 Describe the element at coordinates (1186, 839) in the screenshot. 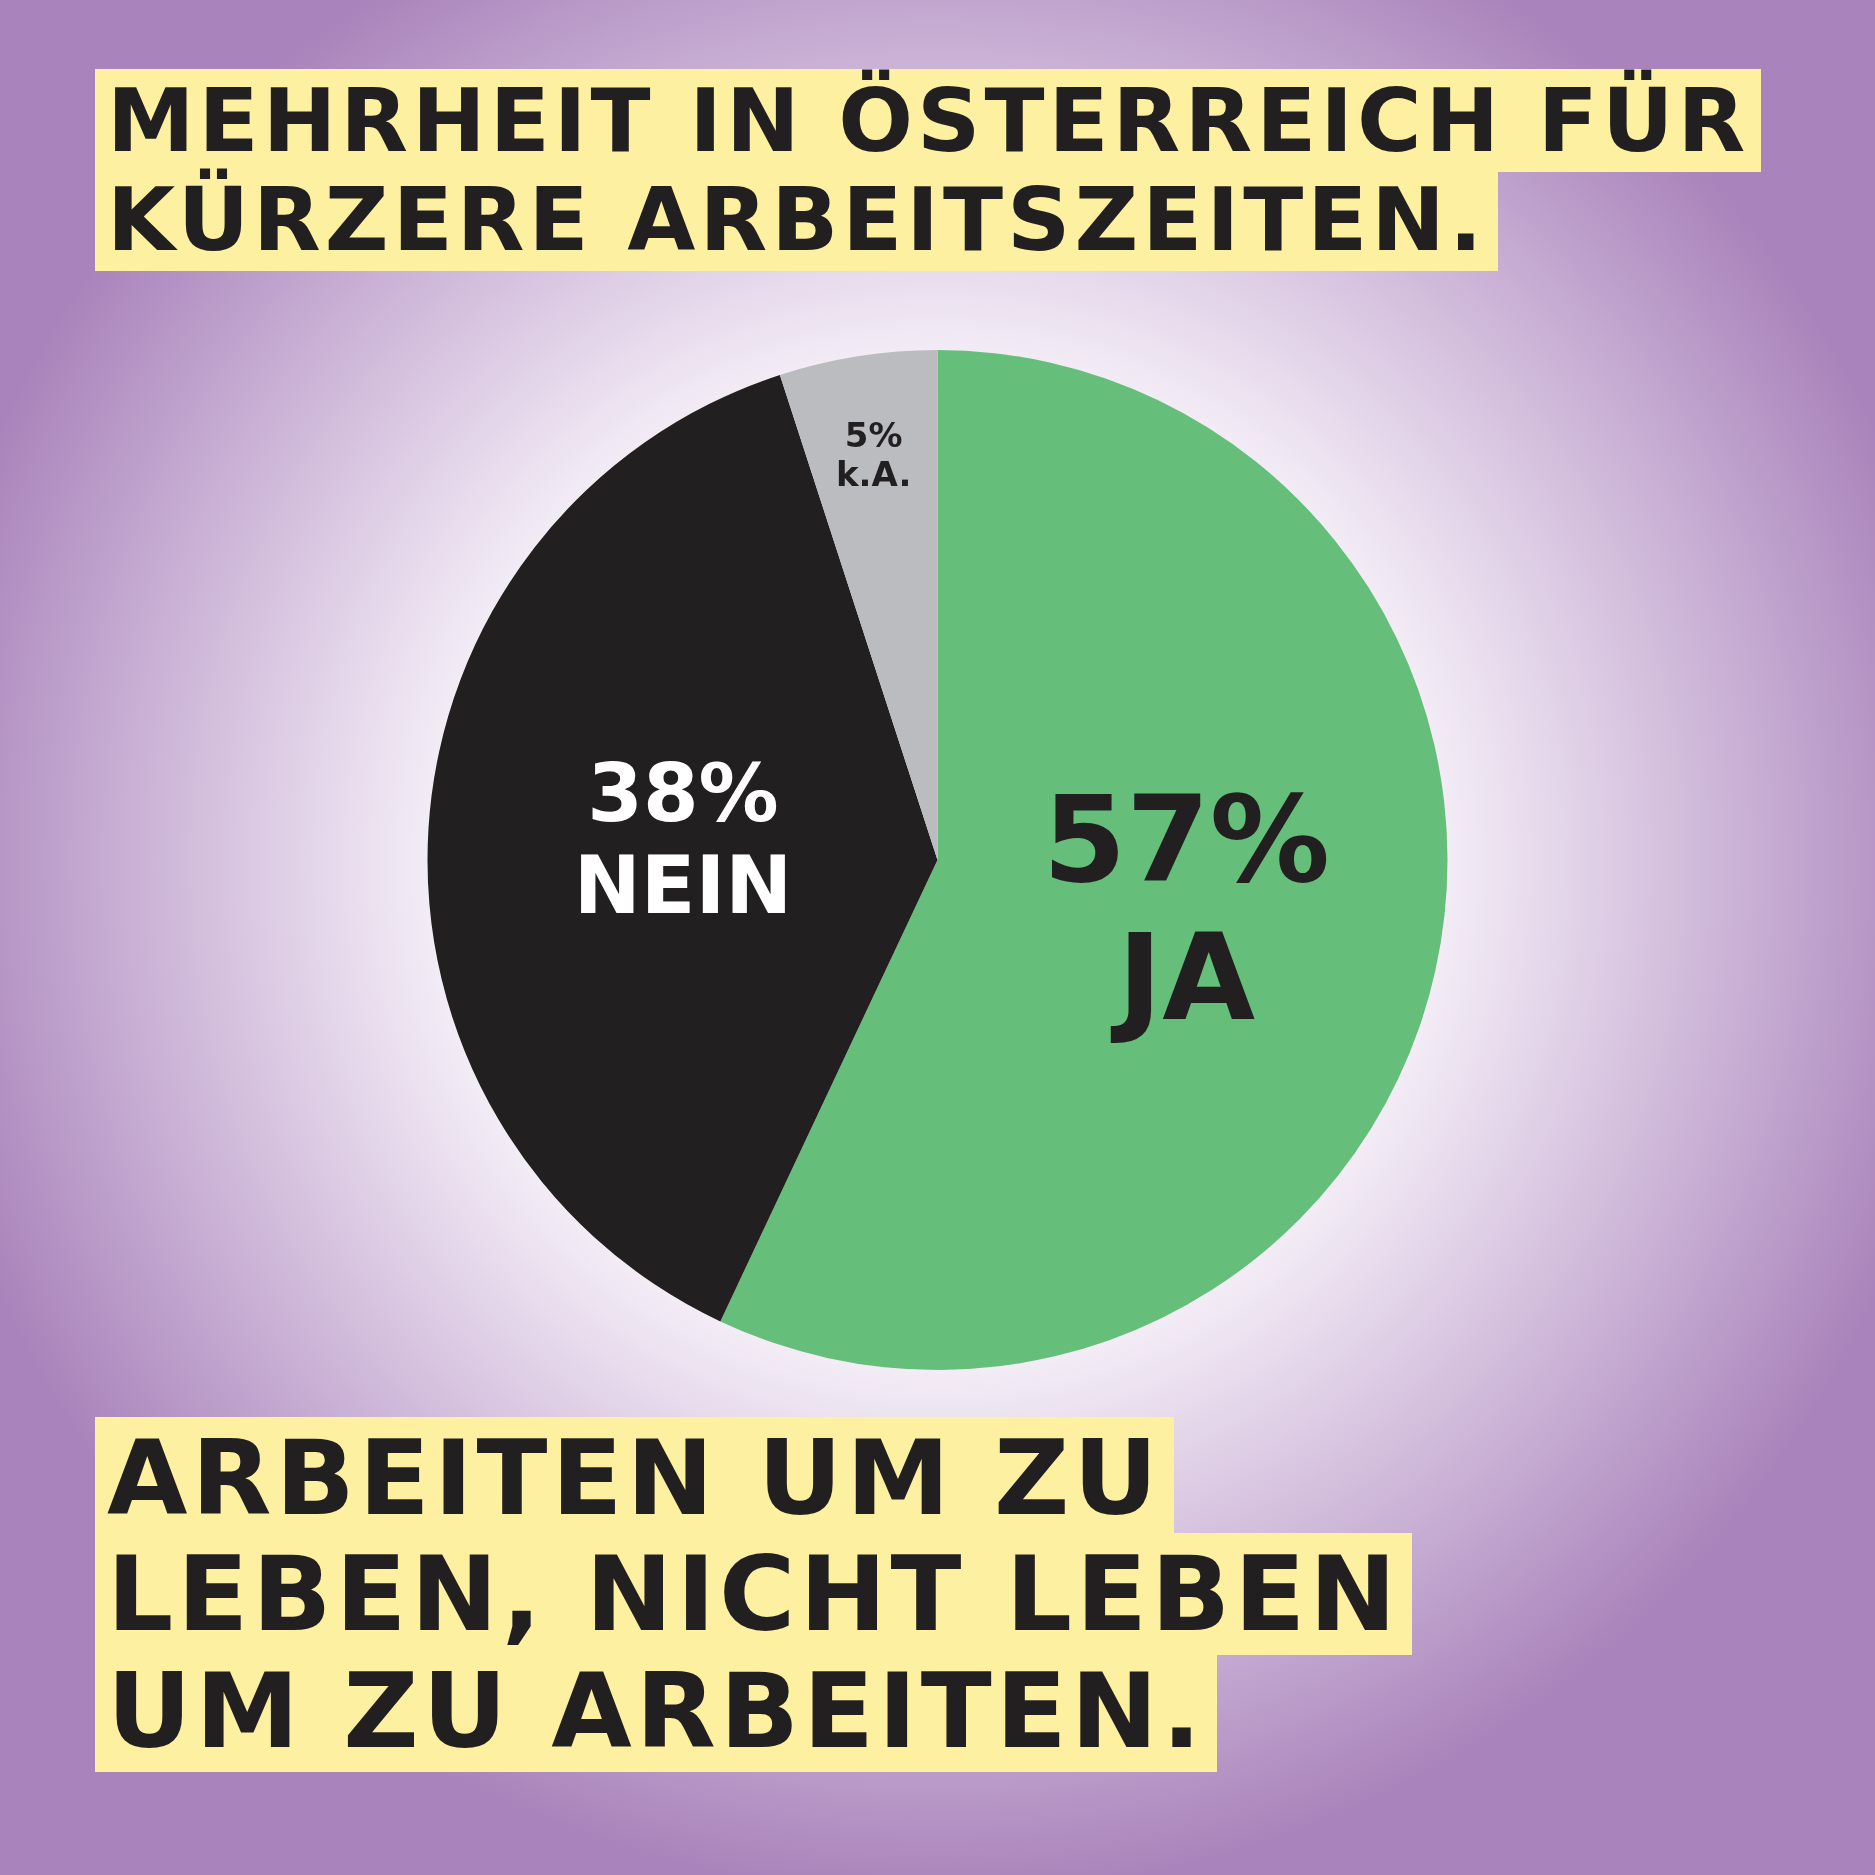

I see `data-label: 57%` at that location.